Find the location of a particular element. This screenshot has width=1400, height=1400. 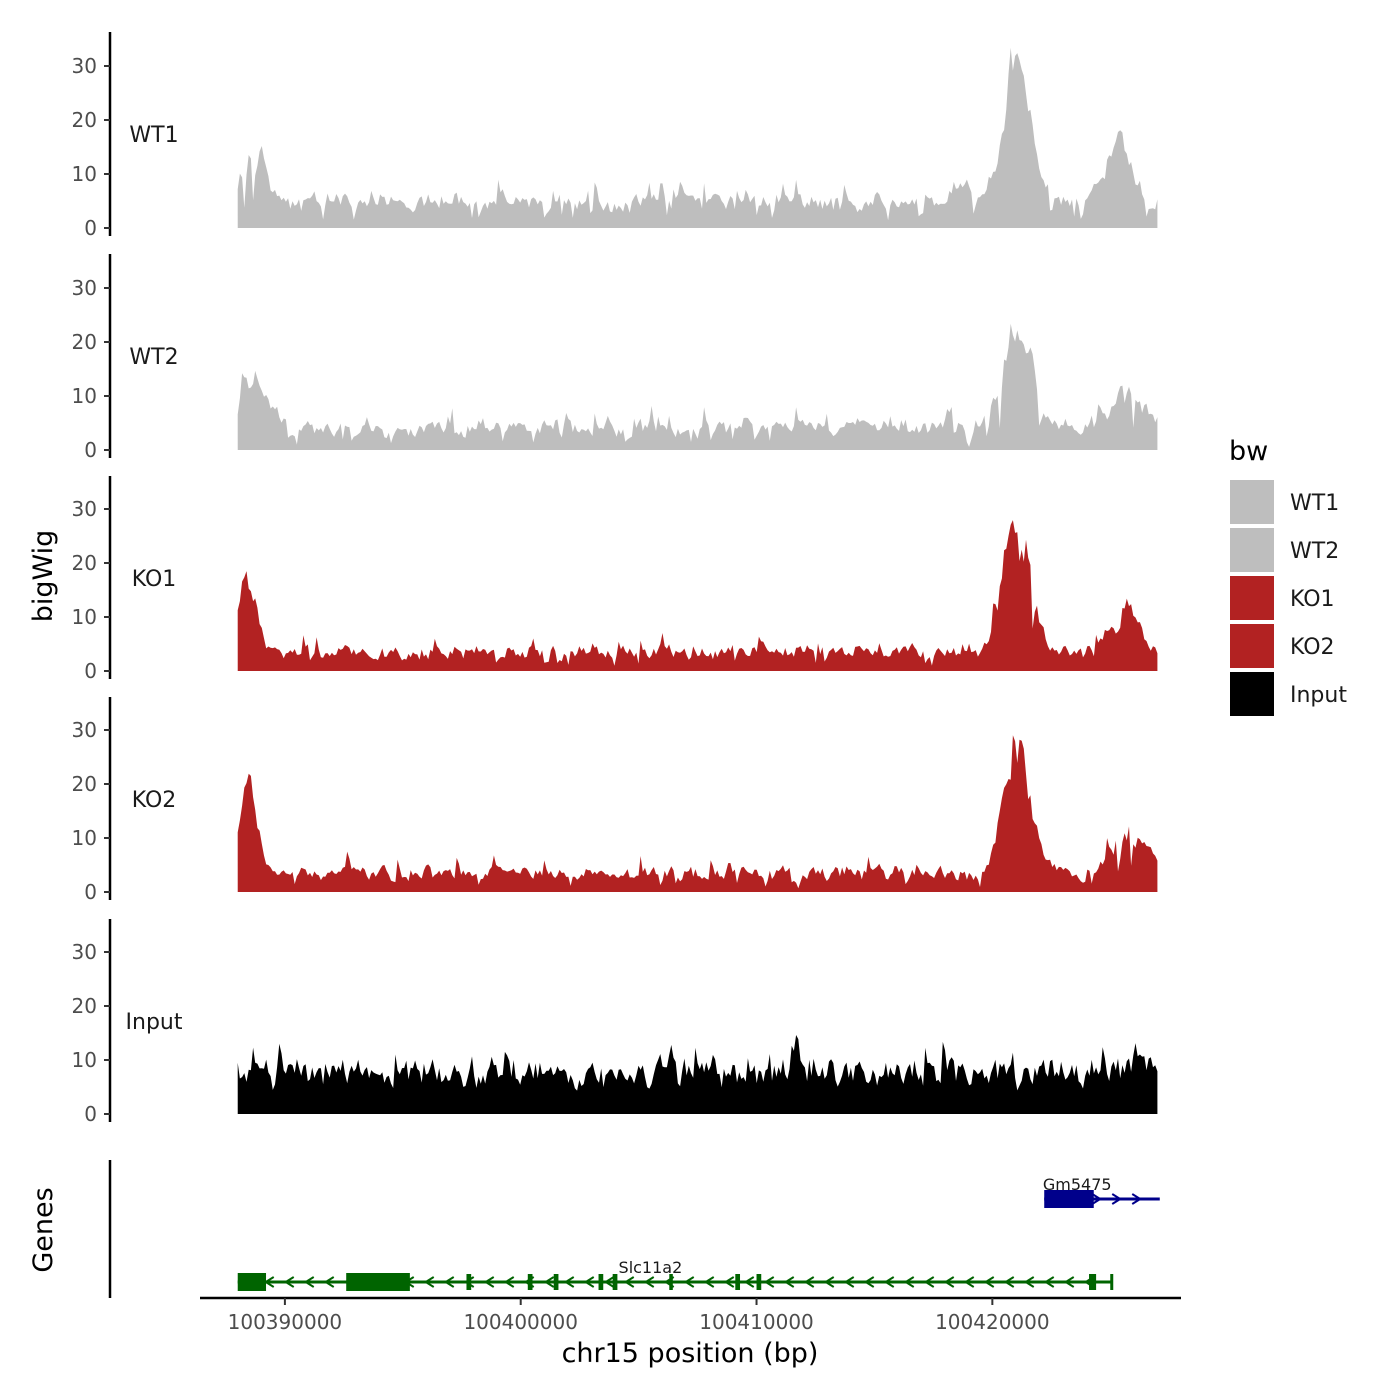

x-axis: 100390000 100400000 100410000 100420000 is located at coordinates (690, 1315).